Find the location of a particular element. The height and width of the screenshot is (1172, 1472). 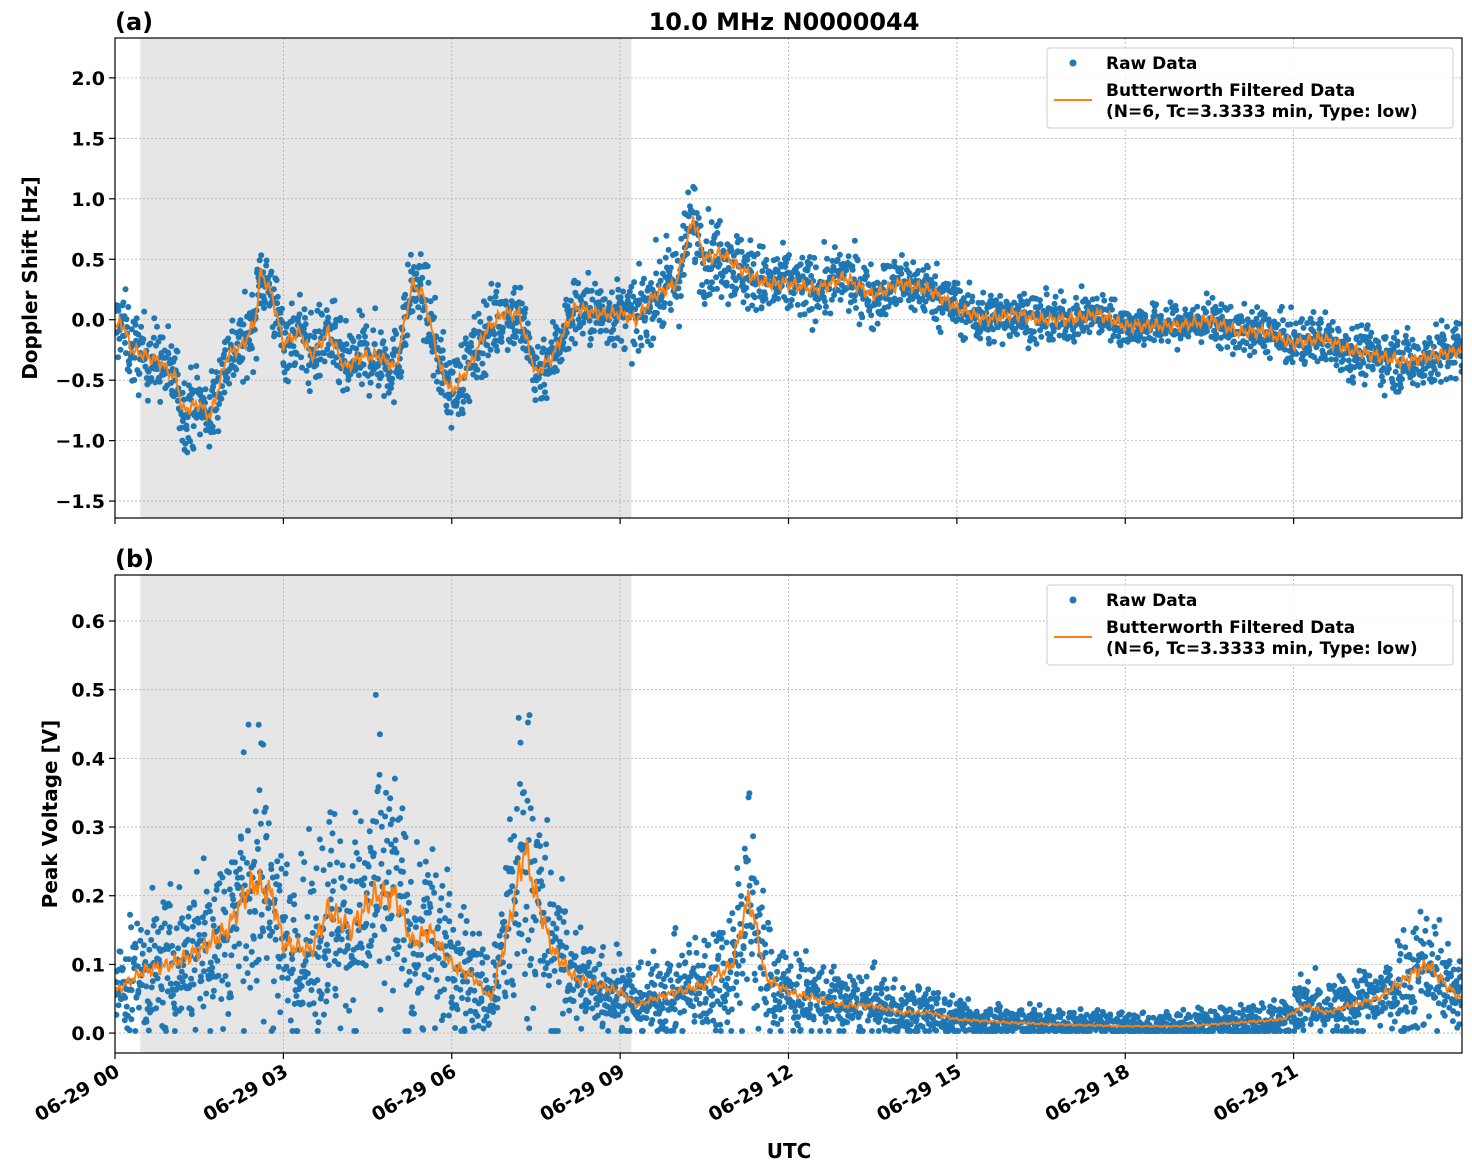

y-tick-label: 0.0 is located at coordinates (88, 321).